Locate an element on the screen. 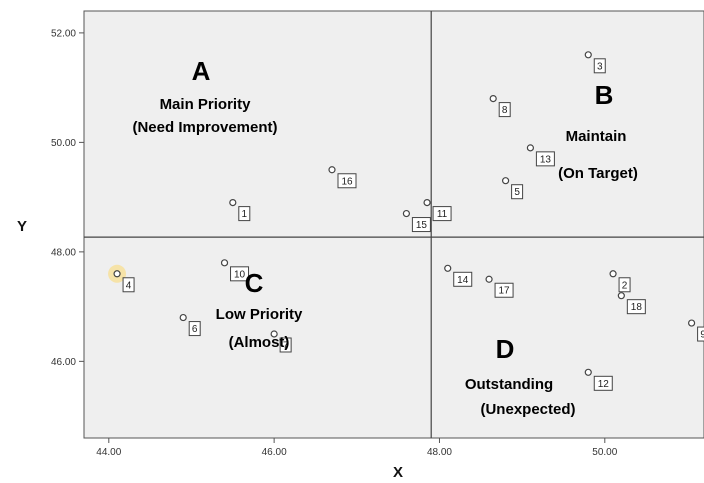  y-tick-label: 48.00 is located at coordinates (63, 252).